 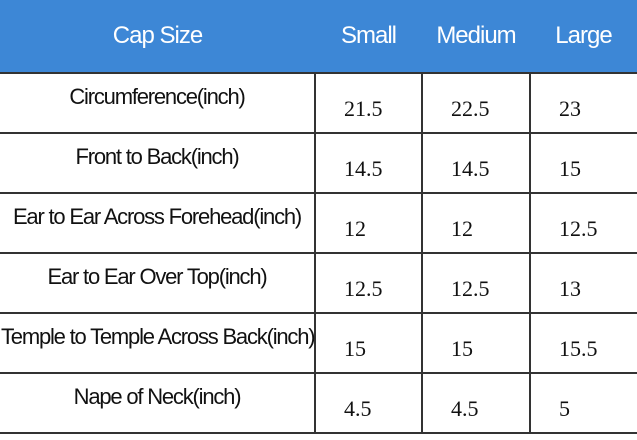 I want to click on table-row: Nape of Neck(inch) 4.5 4.5 5, so click(x=318, y=403).